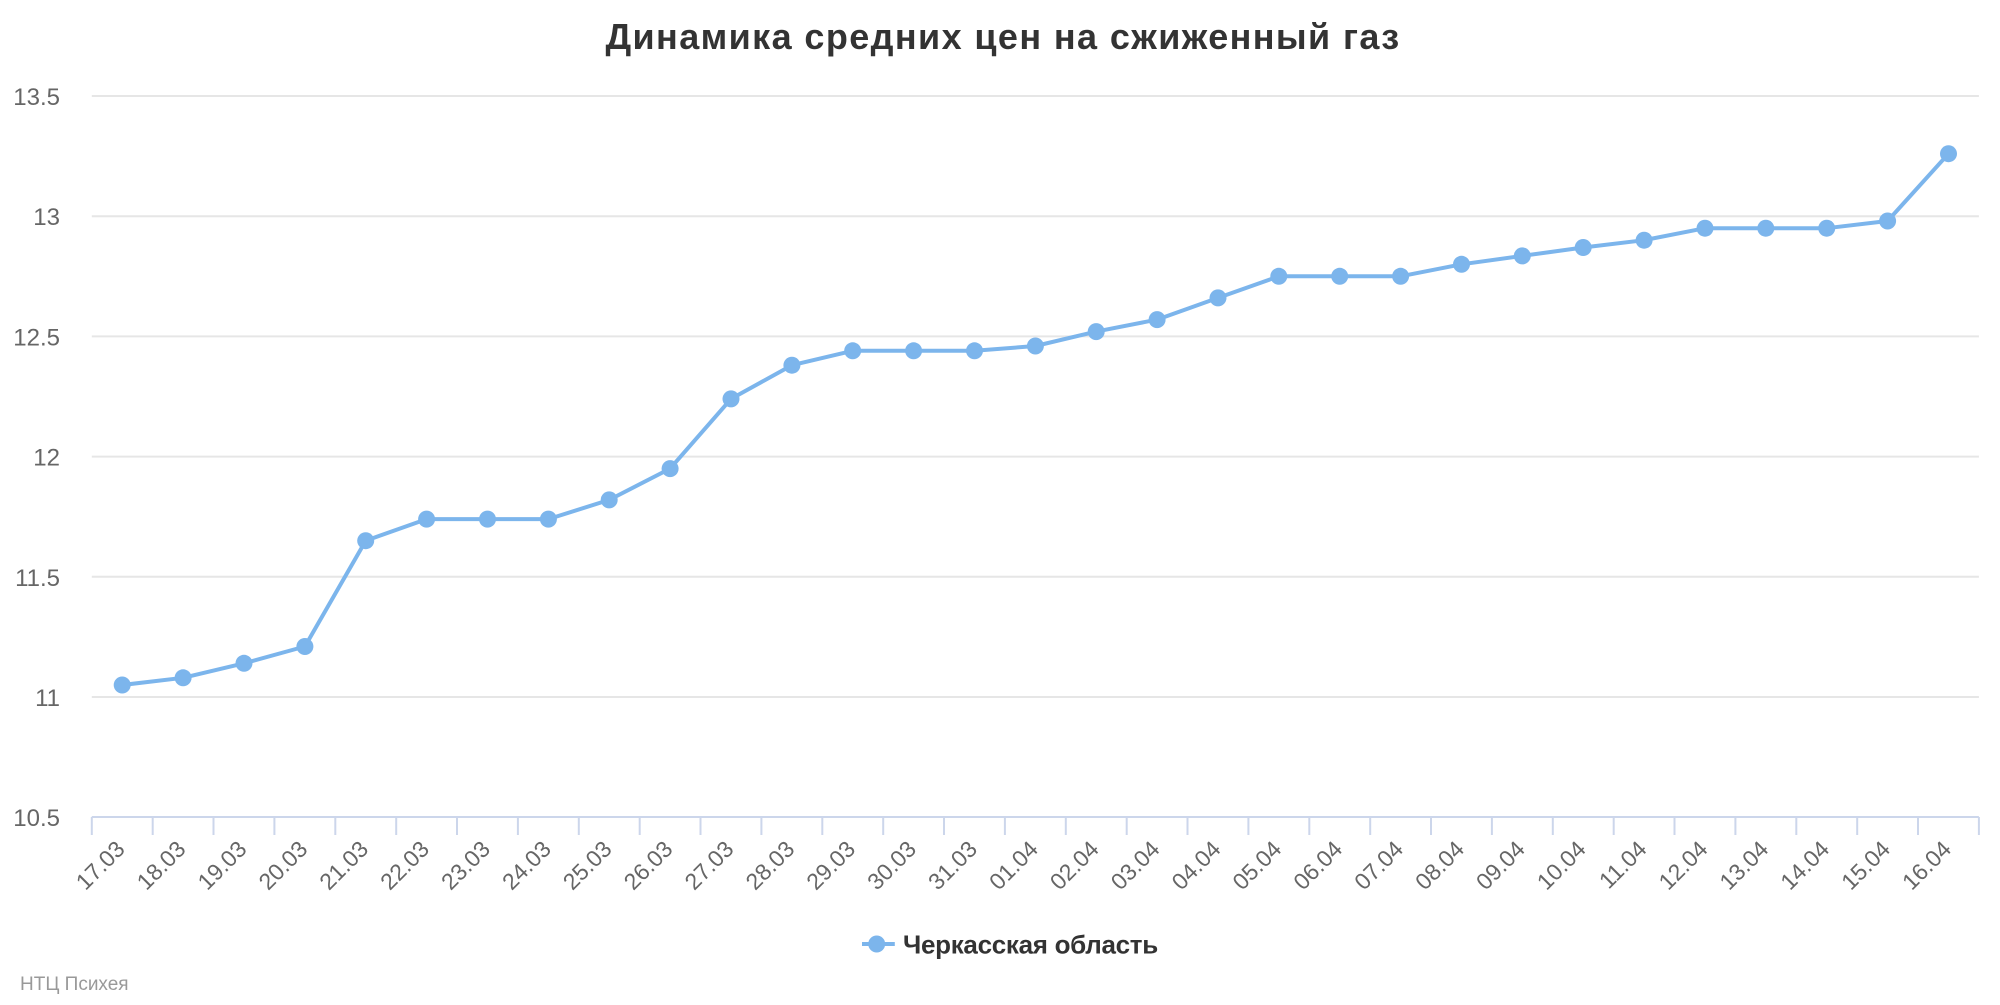  Describe the element at coordinates (46, 217) in the screenshot. I see `svg-text: 13` at that location.